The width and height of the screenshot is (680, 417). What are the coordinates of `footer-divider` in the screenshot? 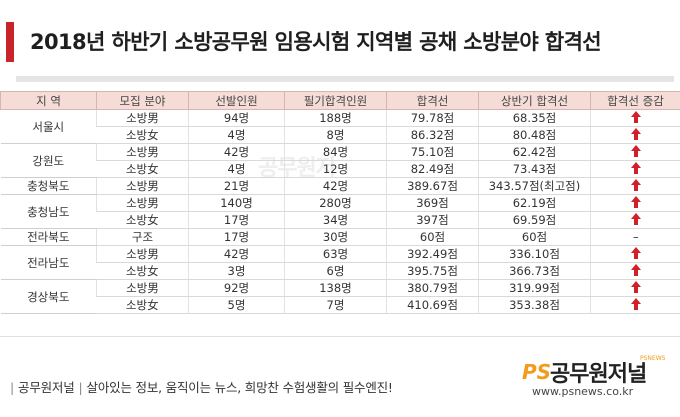 It's located at (340, 336).